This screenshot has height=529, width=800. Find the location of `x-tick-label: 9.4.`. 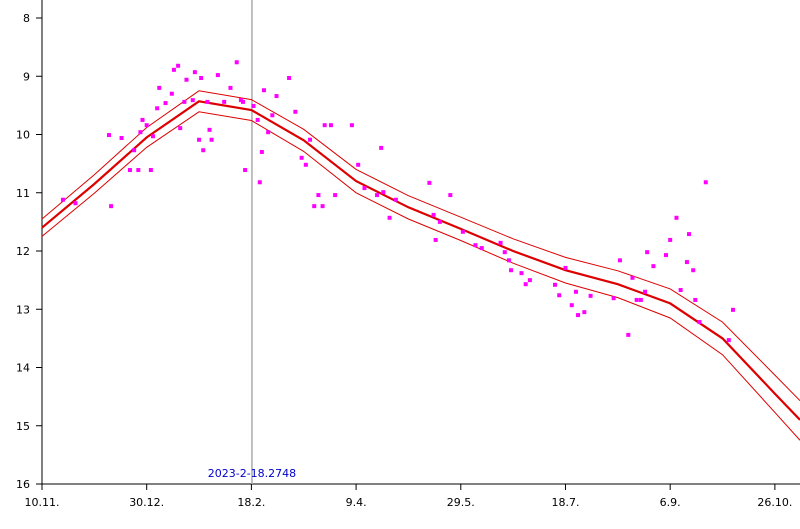

x-tick-label: 9.4. is located at coordinates (356, 502).